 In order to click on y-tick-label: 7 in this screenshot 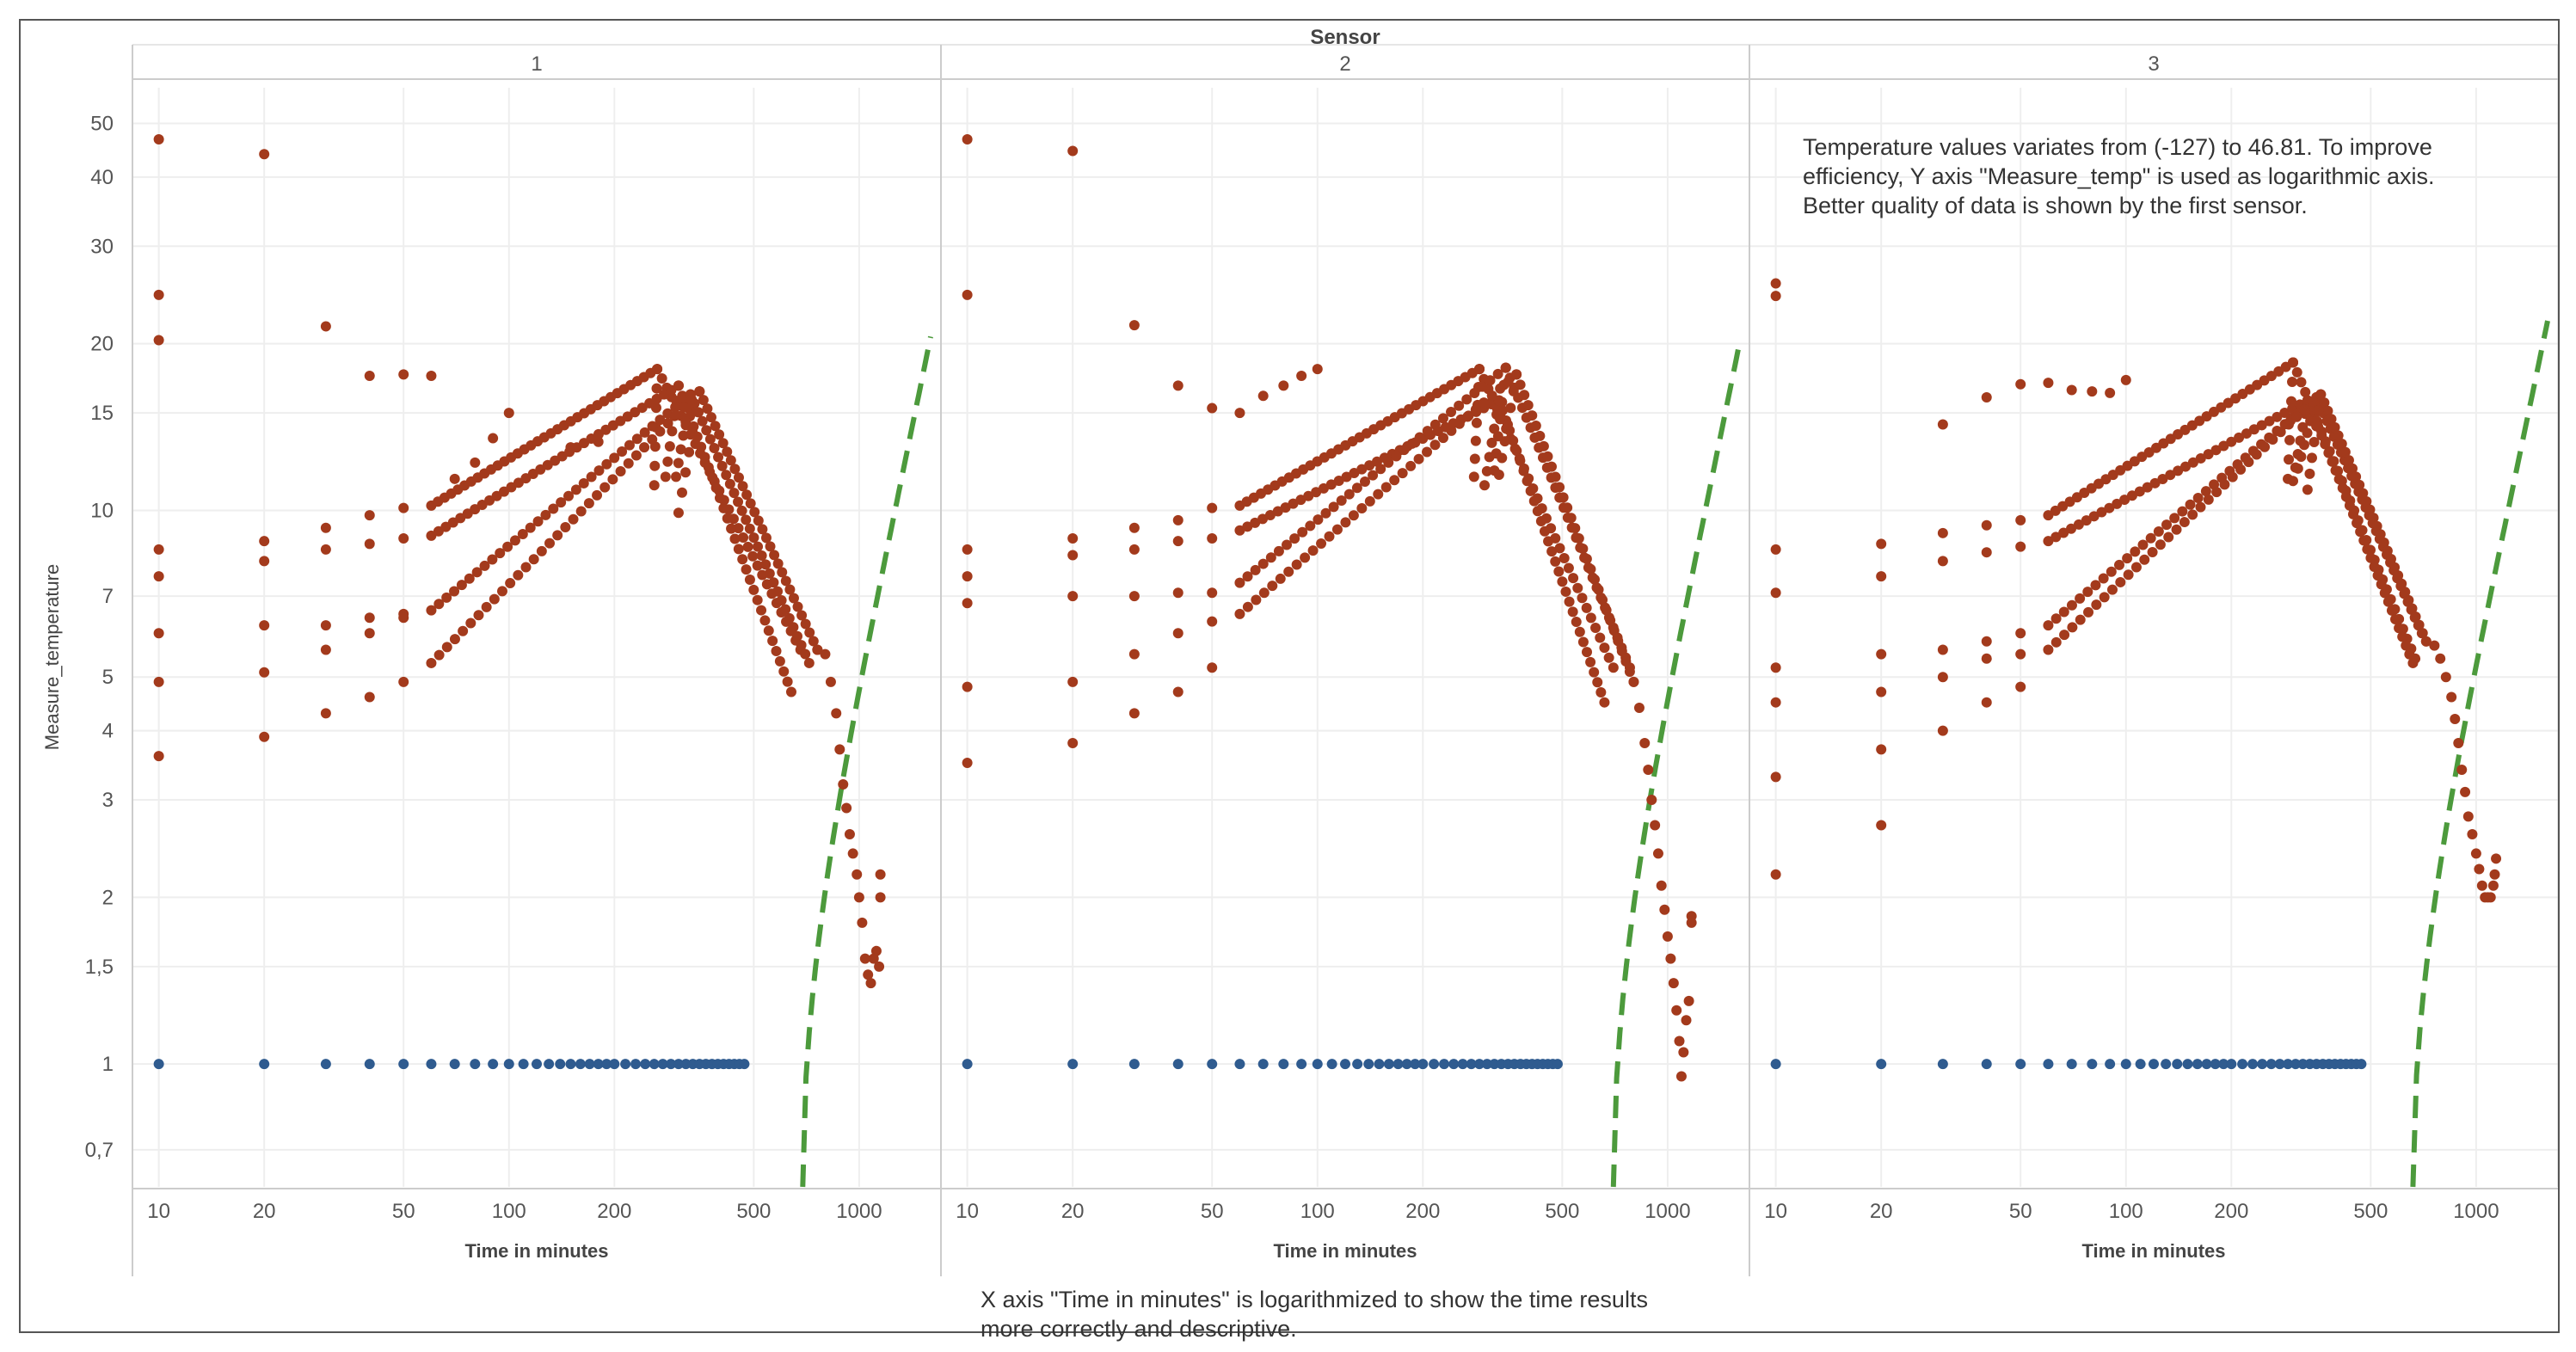, I will do `click(108, 596)`.